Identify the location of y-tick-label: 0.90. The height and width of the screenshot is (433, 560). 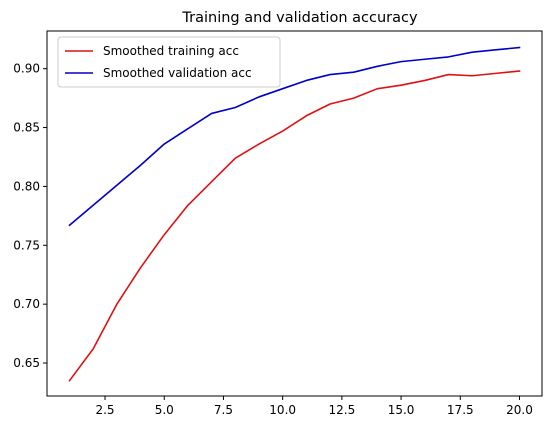
(26, 69).